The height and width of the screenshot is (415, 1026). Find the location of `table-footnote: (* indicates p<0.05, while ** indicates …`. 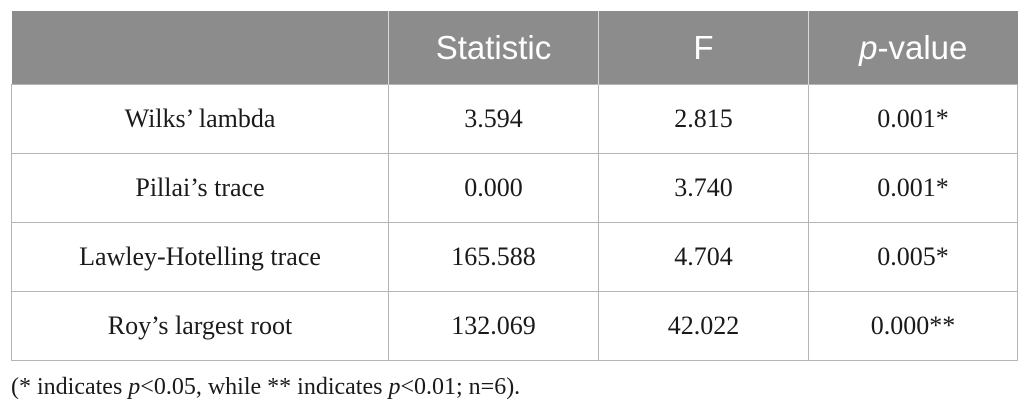

table-footnote: (* indicates p<0.05, while ** indicates … is located at coordinates (265, 387).